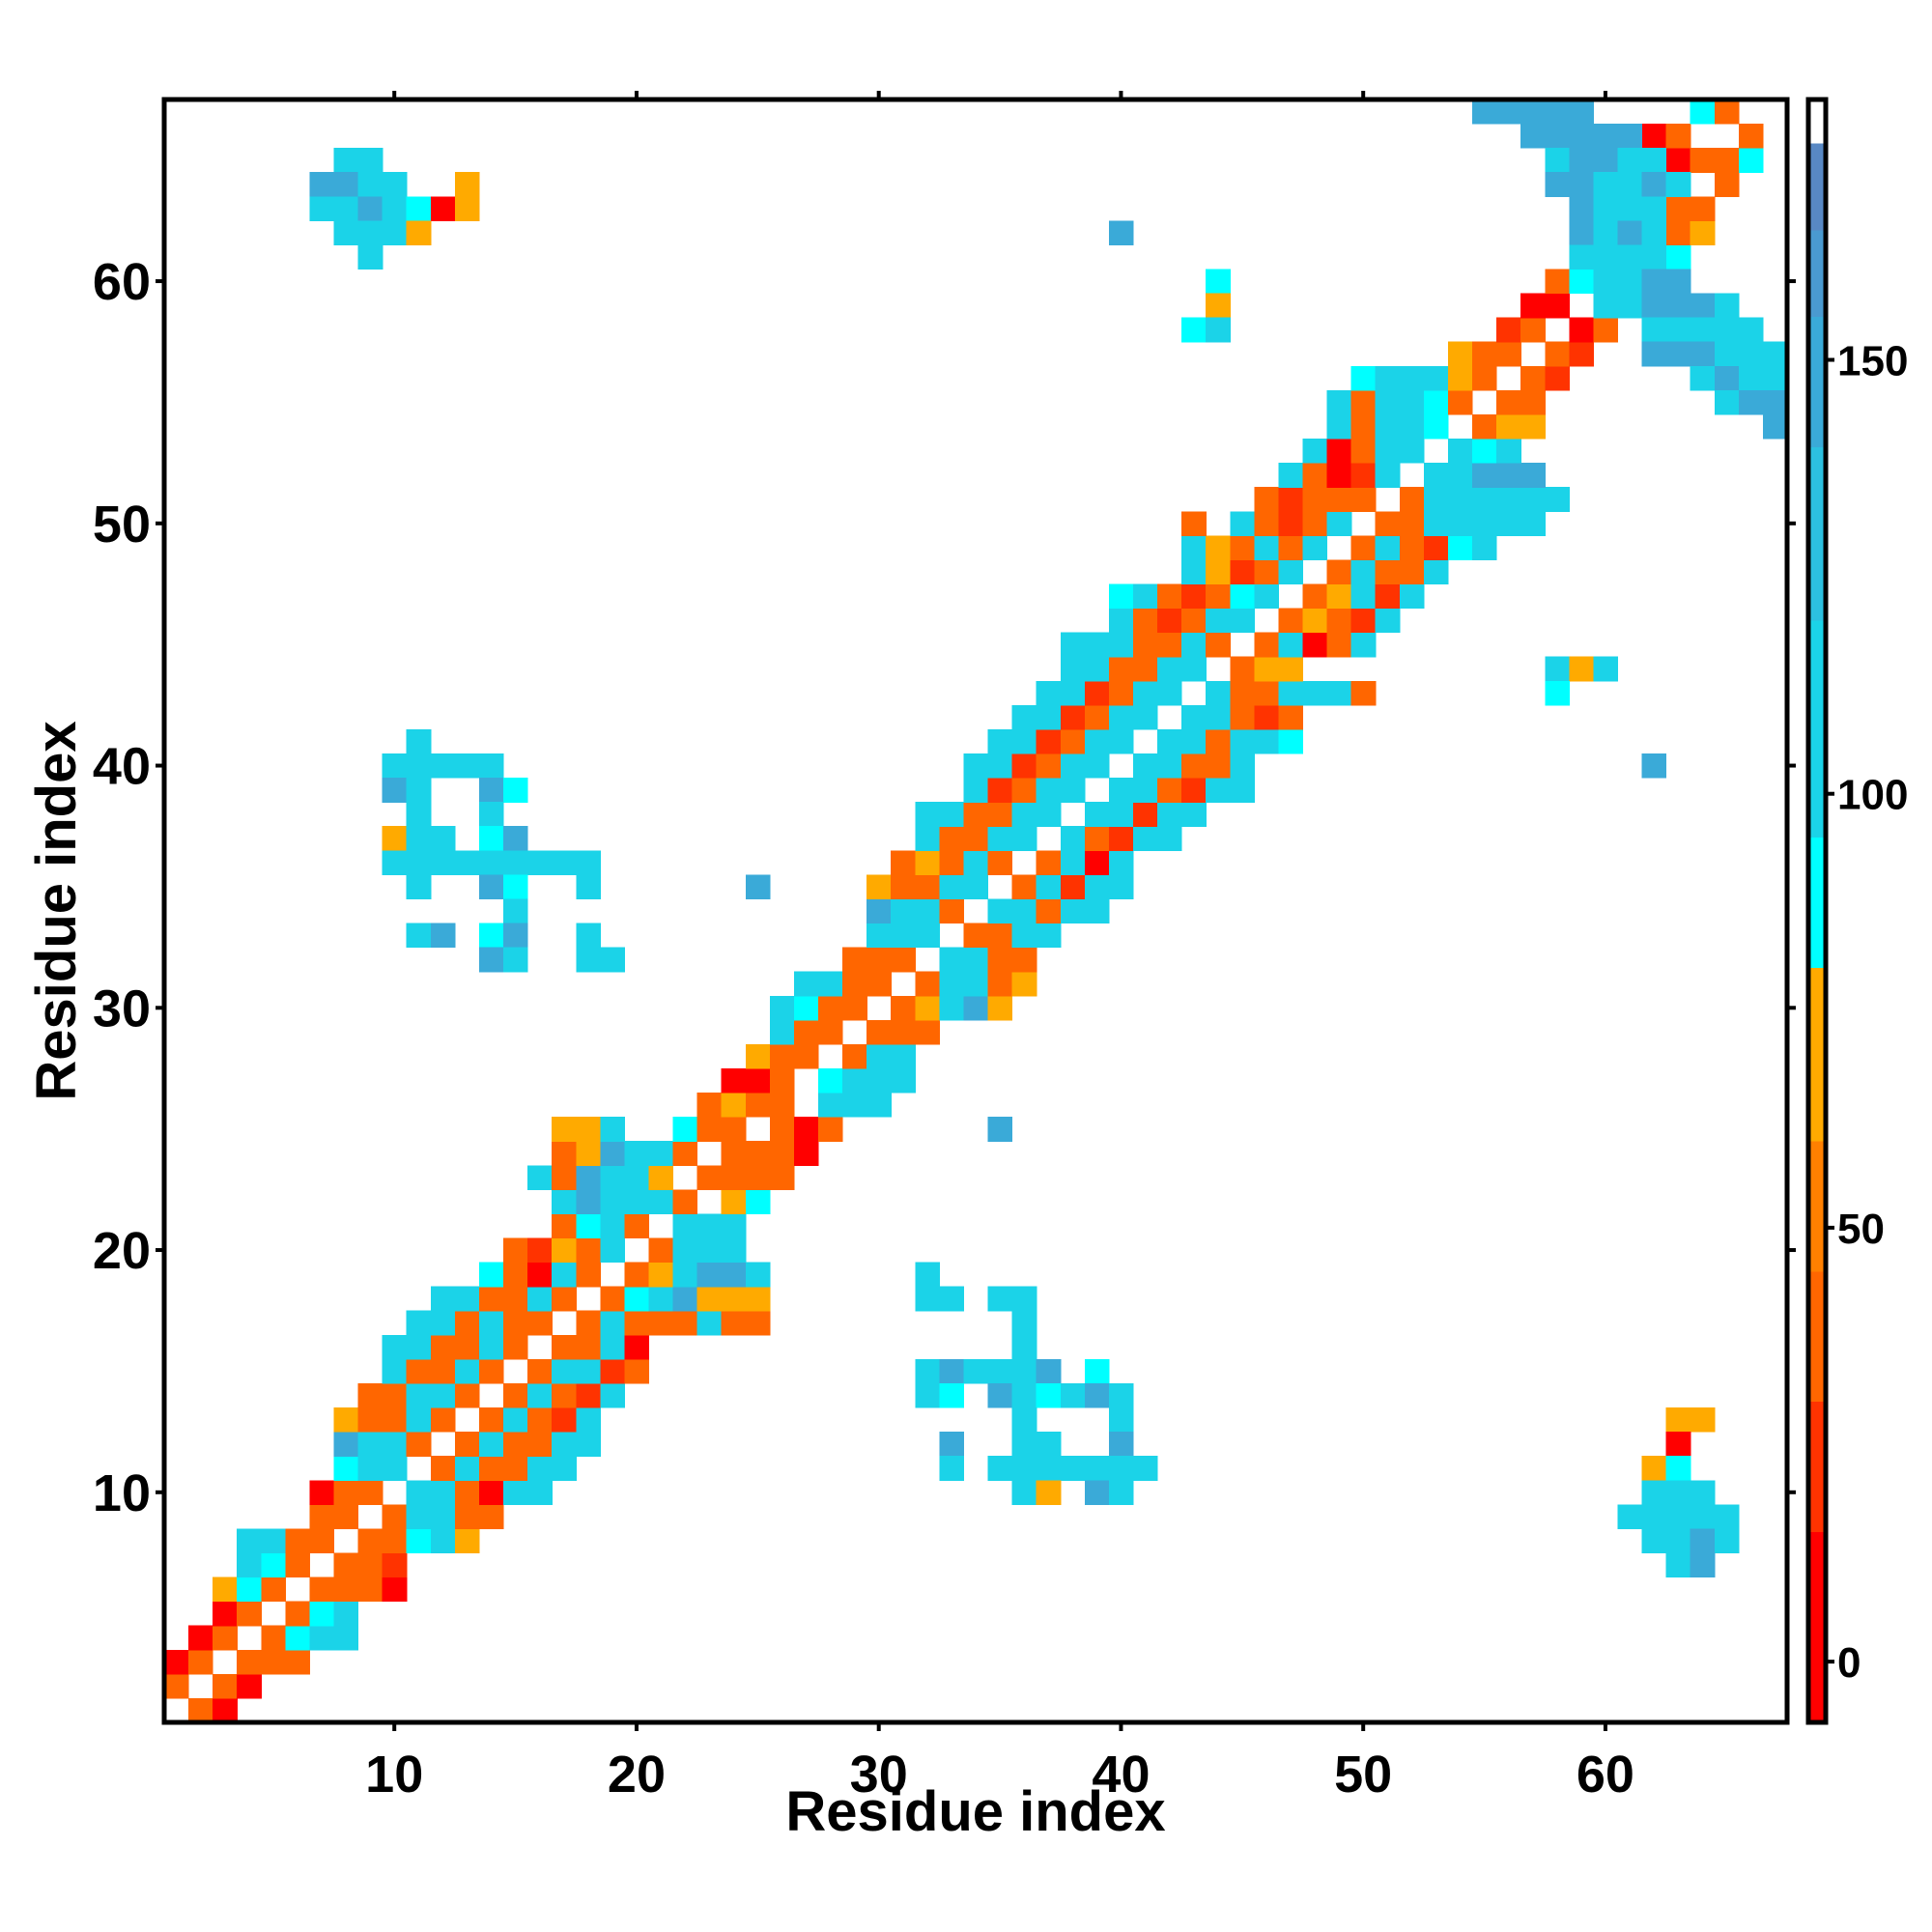 The image size is (1932, 1932). Describe the element at coordinates (637, 1775) in the screenshot. I see `x-tick-label: 20` at that location.